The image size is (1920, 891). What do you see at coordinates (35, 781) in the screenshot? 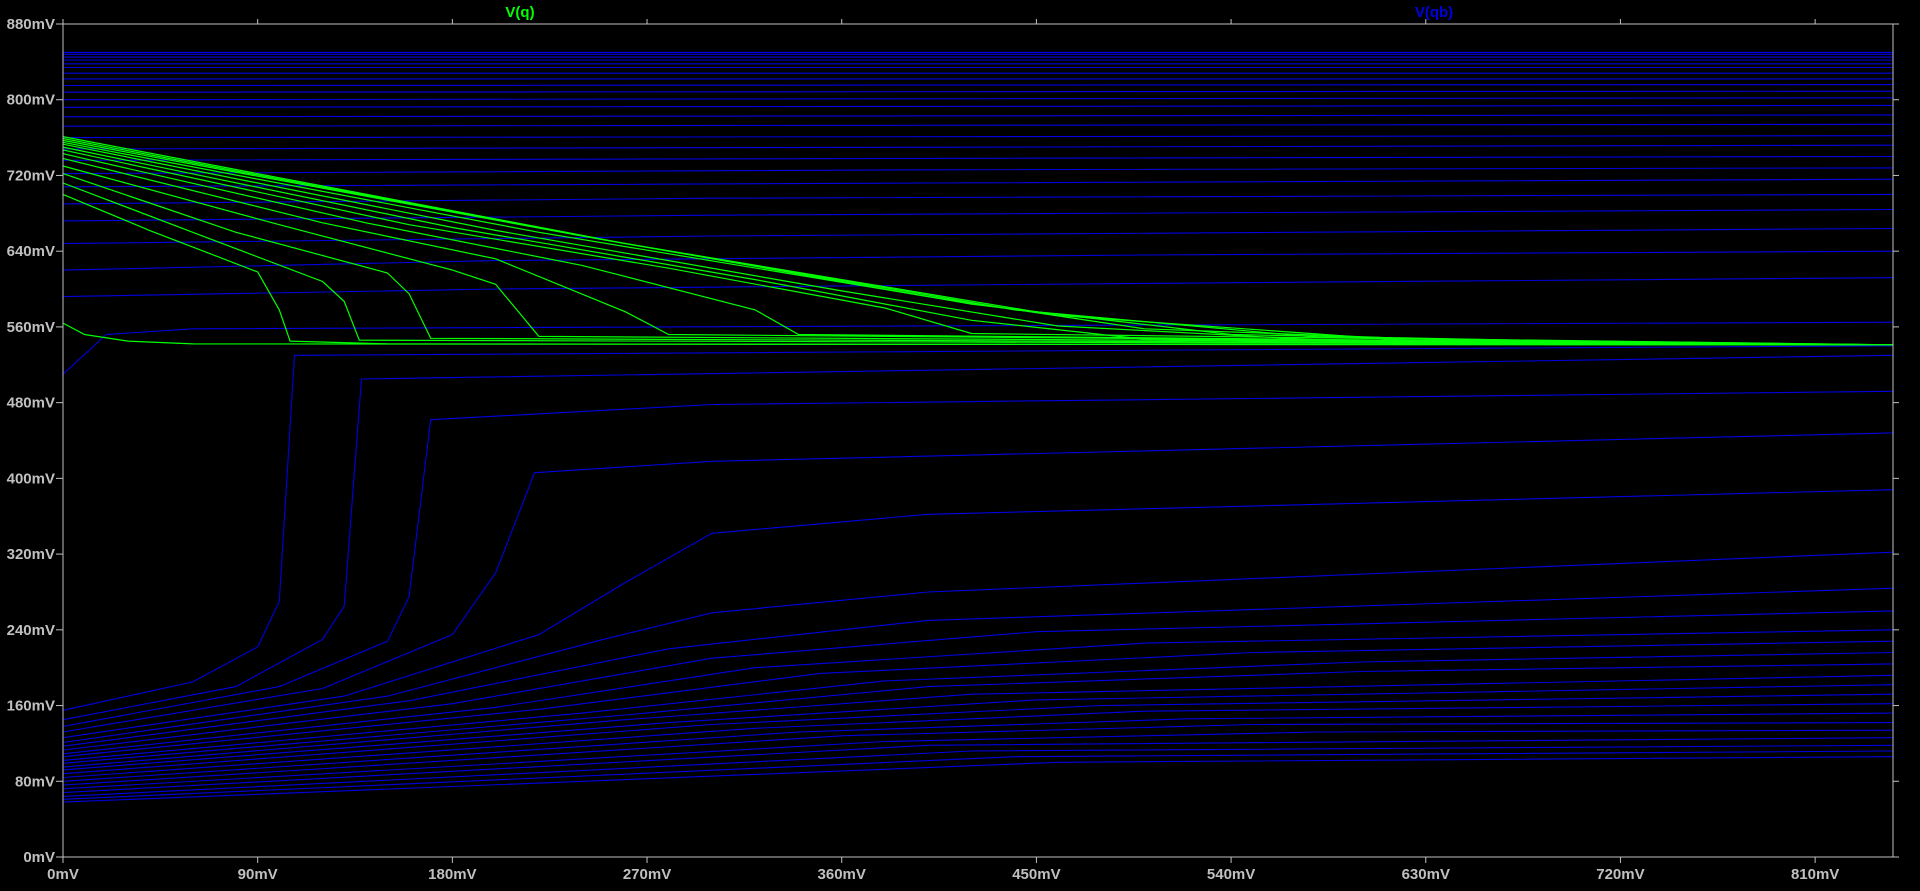
I see `y-tick-label: 80mV` at bounding box center [35, 781].